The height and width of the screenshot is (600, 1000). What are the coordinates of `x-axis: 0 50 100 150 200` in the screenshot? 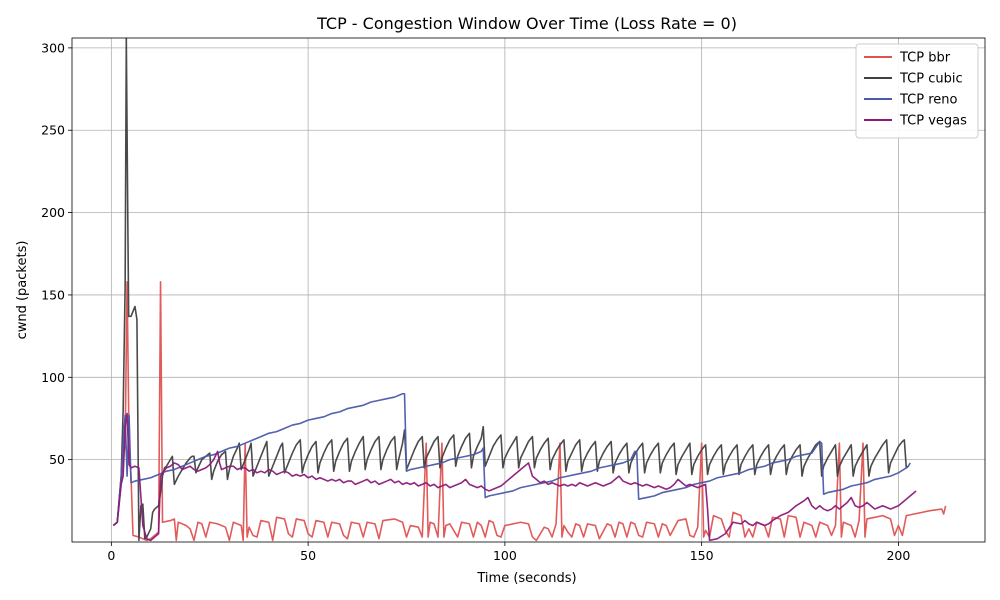 It's located at (508, 552).